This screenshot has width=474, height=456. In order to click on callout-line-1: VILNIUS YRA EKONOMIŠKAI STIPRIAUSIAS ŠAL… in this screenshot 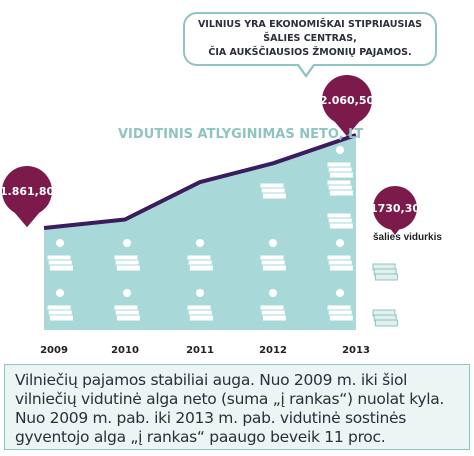, I will do `click(310, 31)`.